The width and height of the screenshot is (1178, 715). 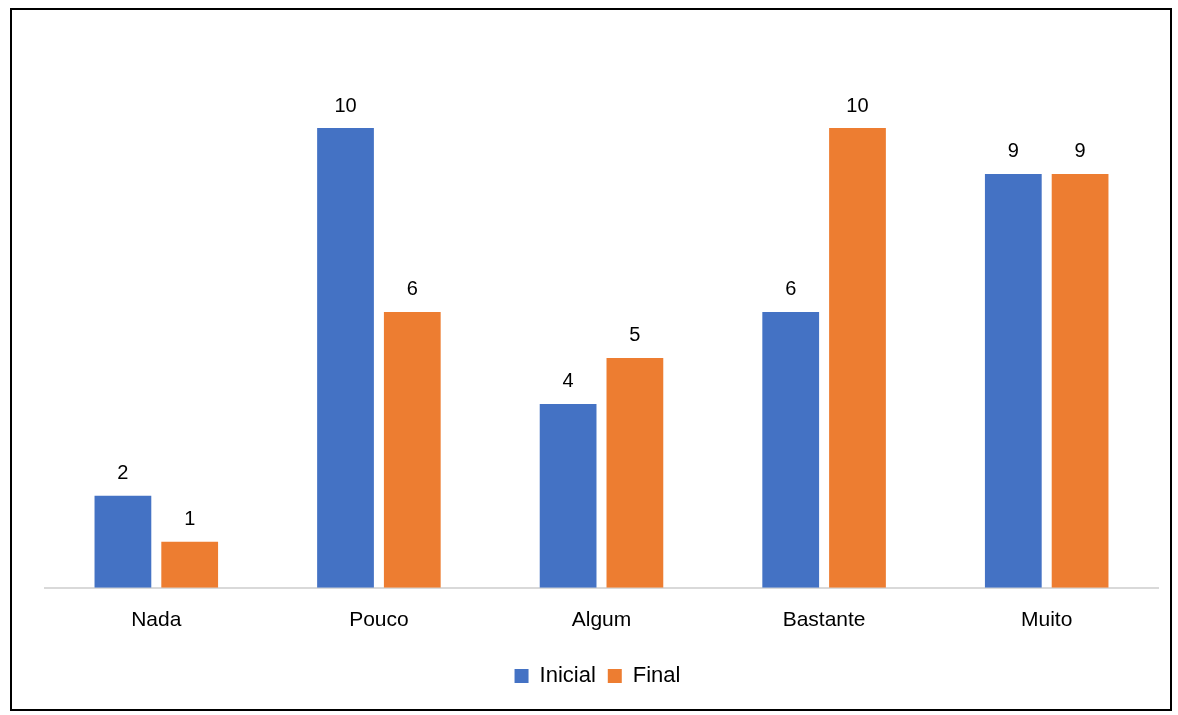 I want to click on x-tick-label: Algum, so click(x=601, y=619).